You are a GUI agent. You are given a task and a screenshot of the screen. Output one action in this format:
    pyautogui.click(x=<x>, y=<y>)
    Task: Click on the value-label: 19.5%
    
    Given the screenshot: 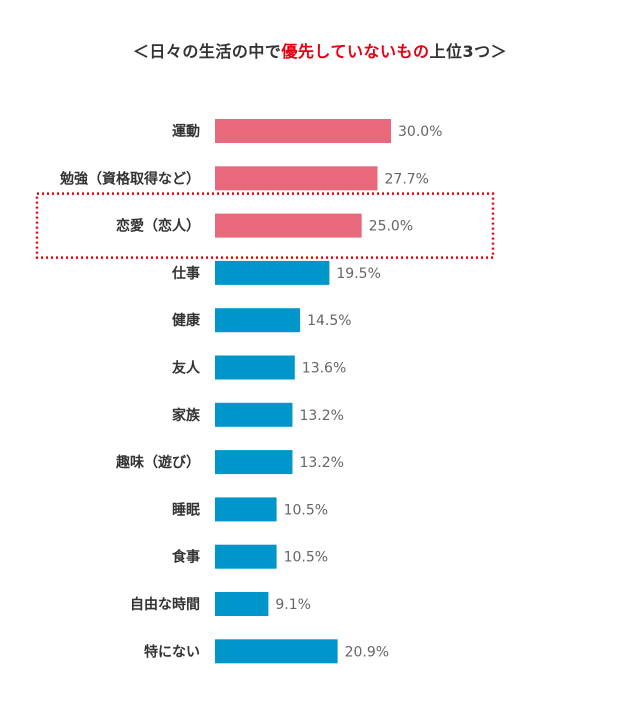 What is the action you would take?
    pyautogui.click(x=358, y=274)
    